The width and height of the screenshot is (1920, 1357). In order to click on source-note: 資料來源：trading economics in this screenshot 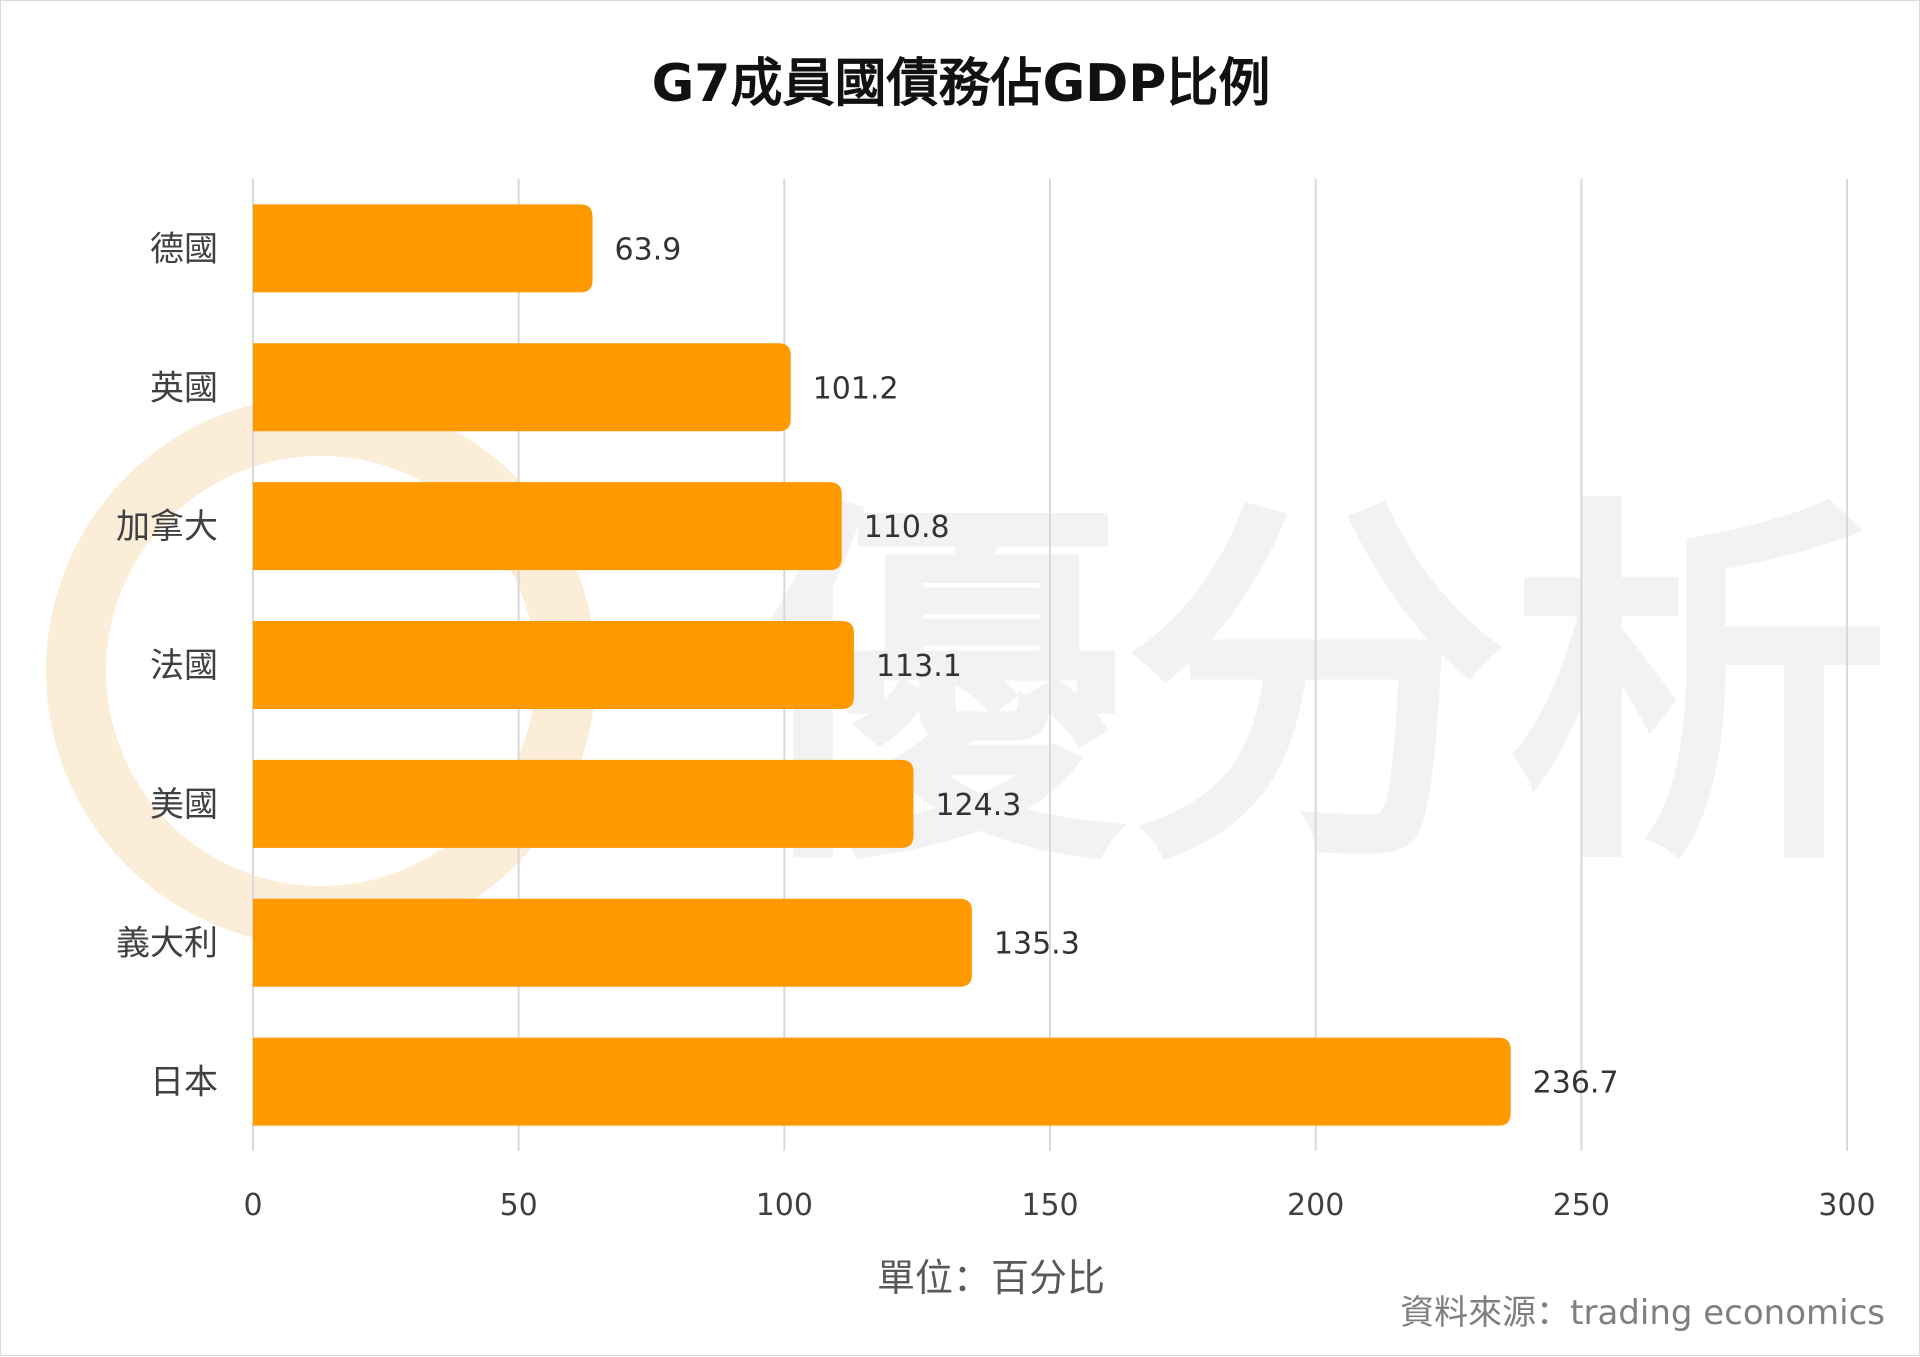, I will do `click(1642, 1313)`.